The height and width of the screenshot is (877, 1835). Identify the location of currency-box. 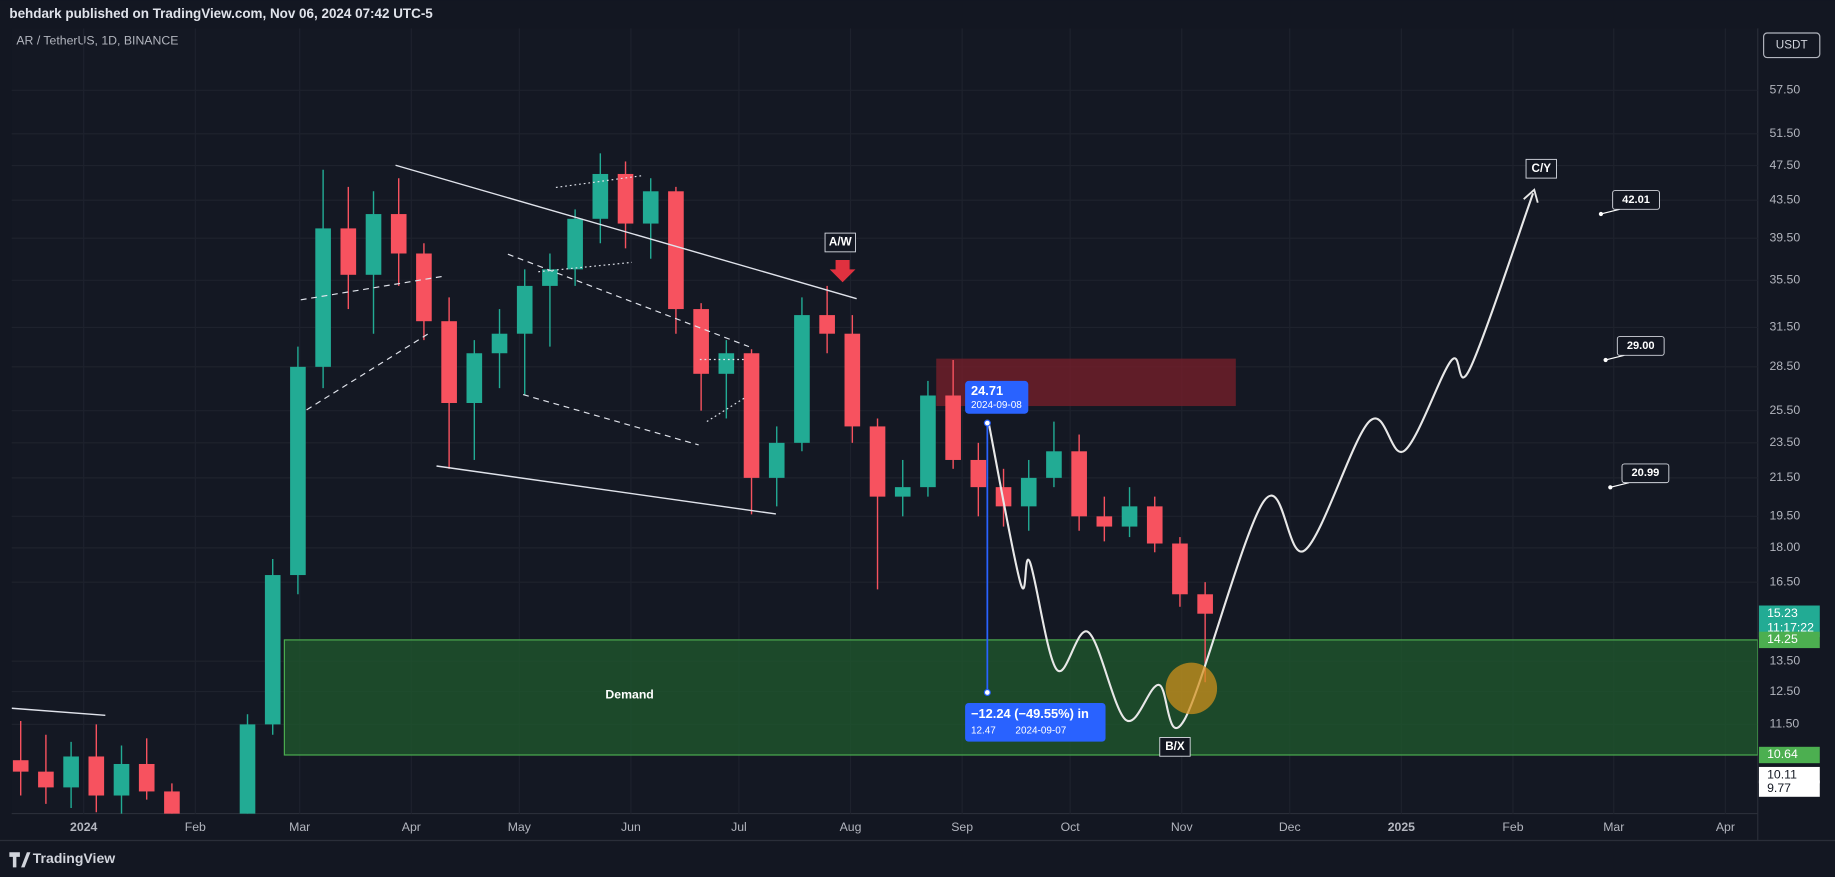
(1792, 45).